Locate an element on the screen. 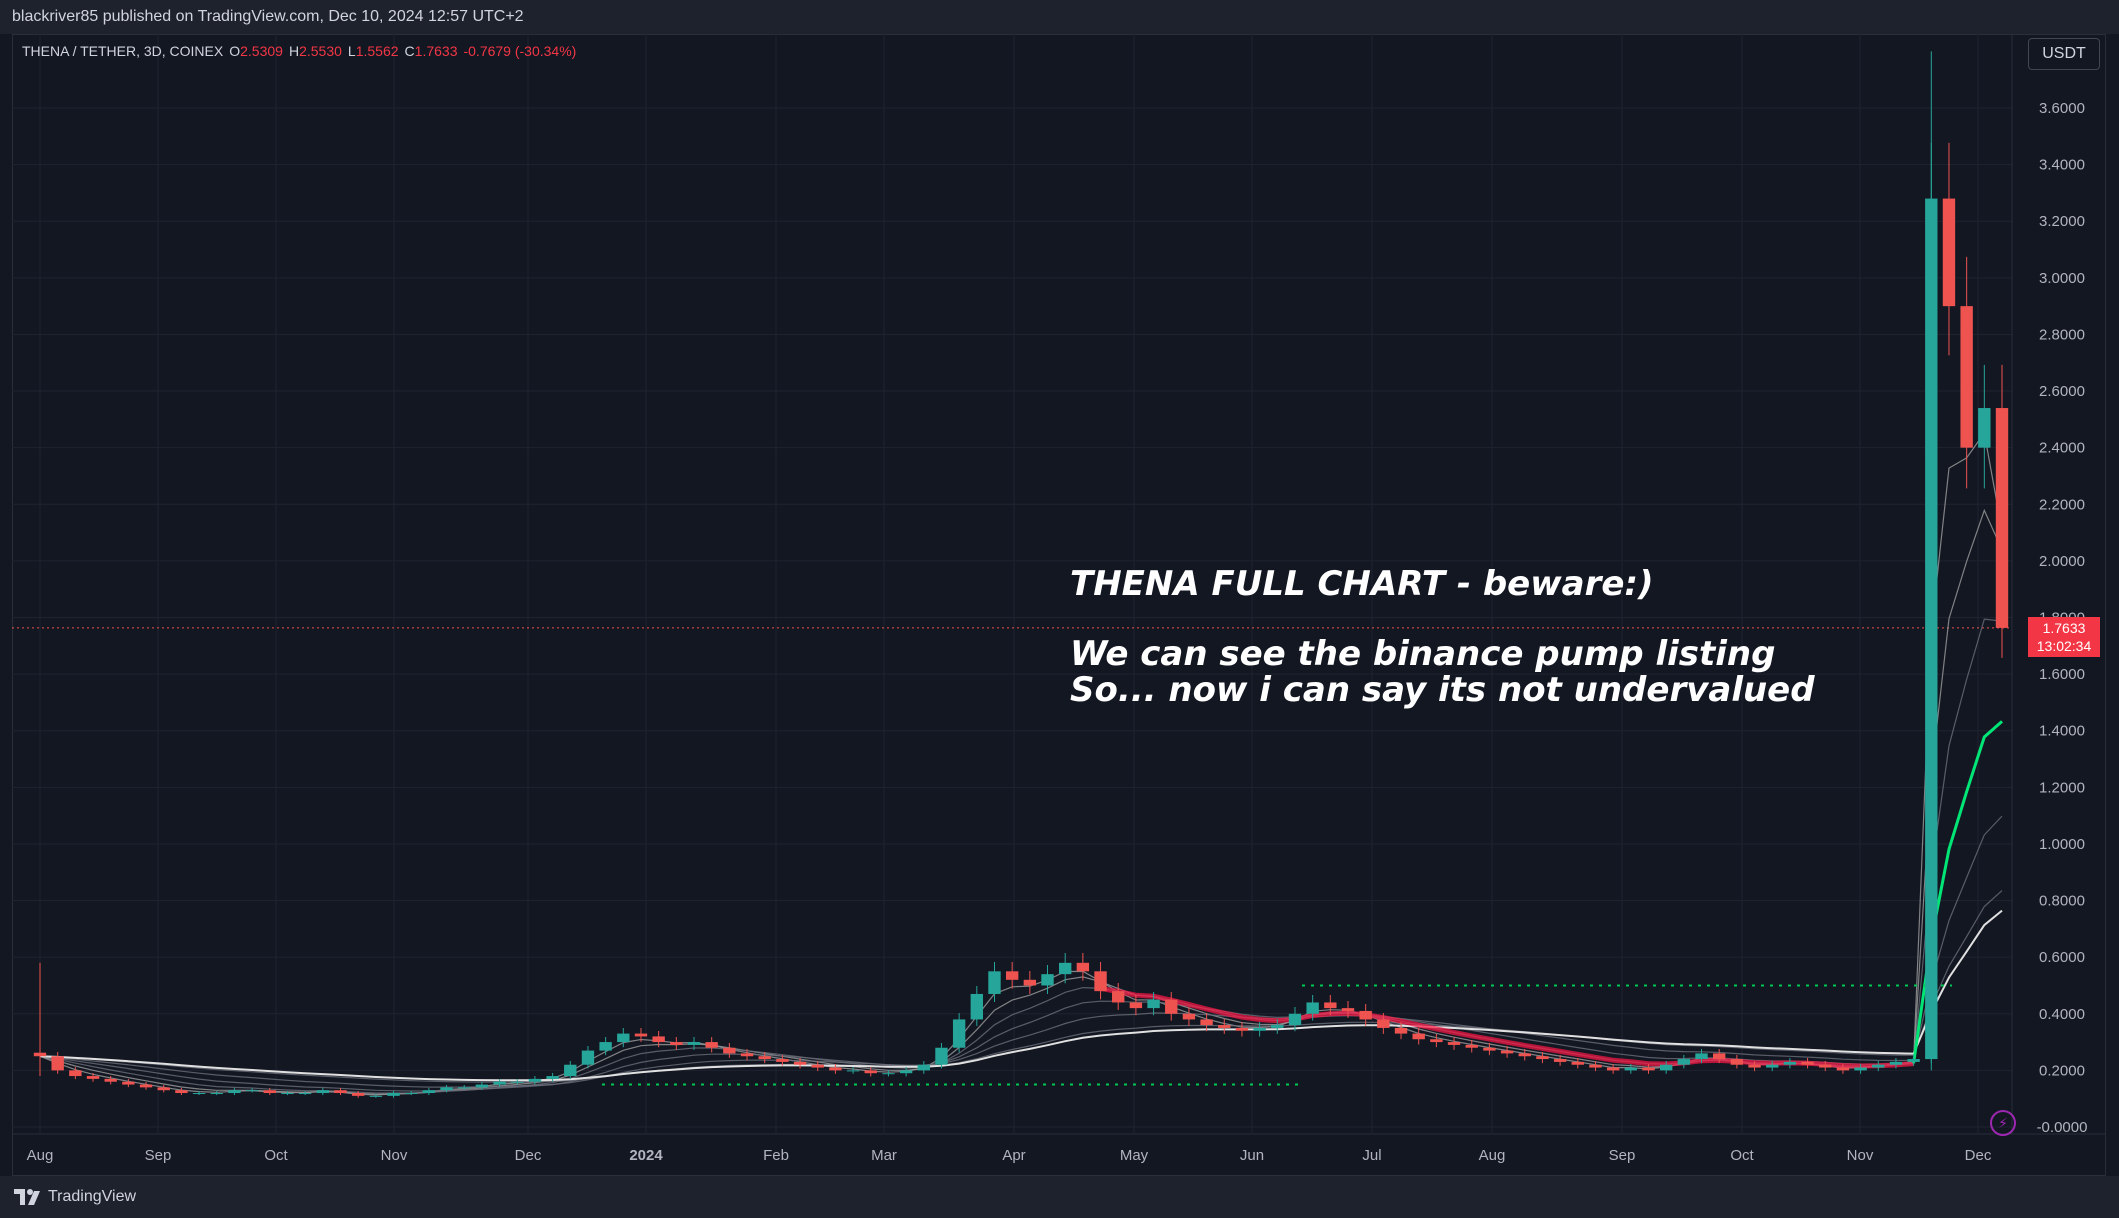  ema-line is located at coordinates (1021, 986).